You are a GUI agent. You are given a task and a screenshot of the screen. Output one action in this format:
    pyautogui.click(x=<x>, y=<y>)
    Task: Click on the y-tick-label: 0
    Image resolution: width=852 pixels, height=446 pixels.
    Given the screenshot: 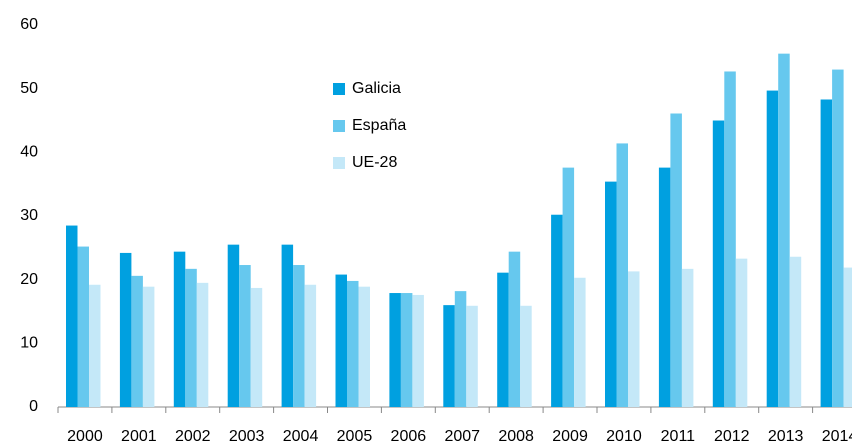 What is the action you would take?
    pyautogui.click(x=33, y=406)
    